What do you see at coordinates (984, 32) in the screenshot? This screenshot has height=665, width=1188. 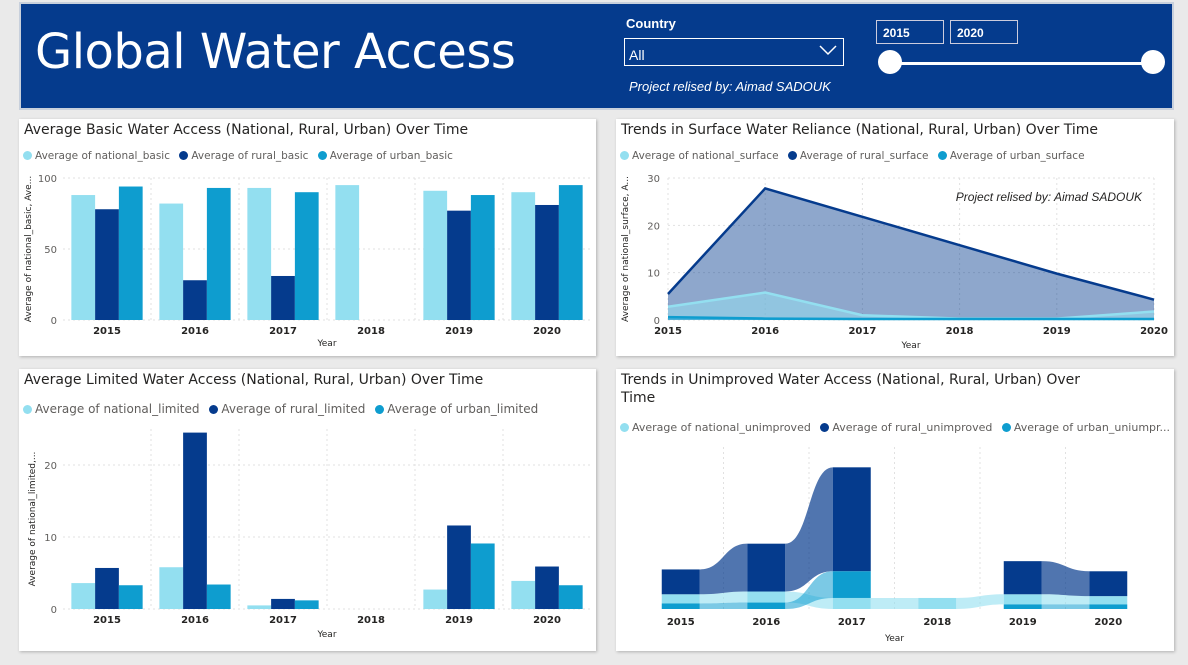 I see `year-end-input: 2020` at bounding box center [984, 32].